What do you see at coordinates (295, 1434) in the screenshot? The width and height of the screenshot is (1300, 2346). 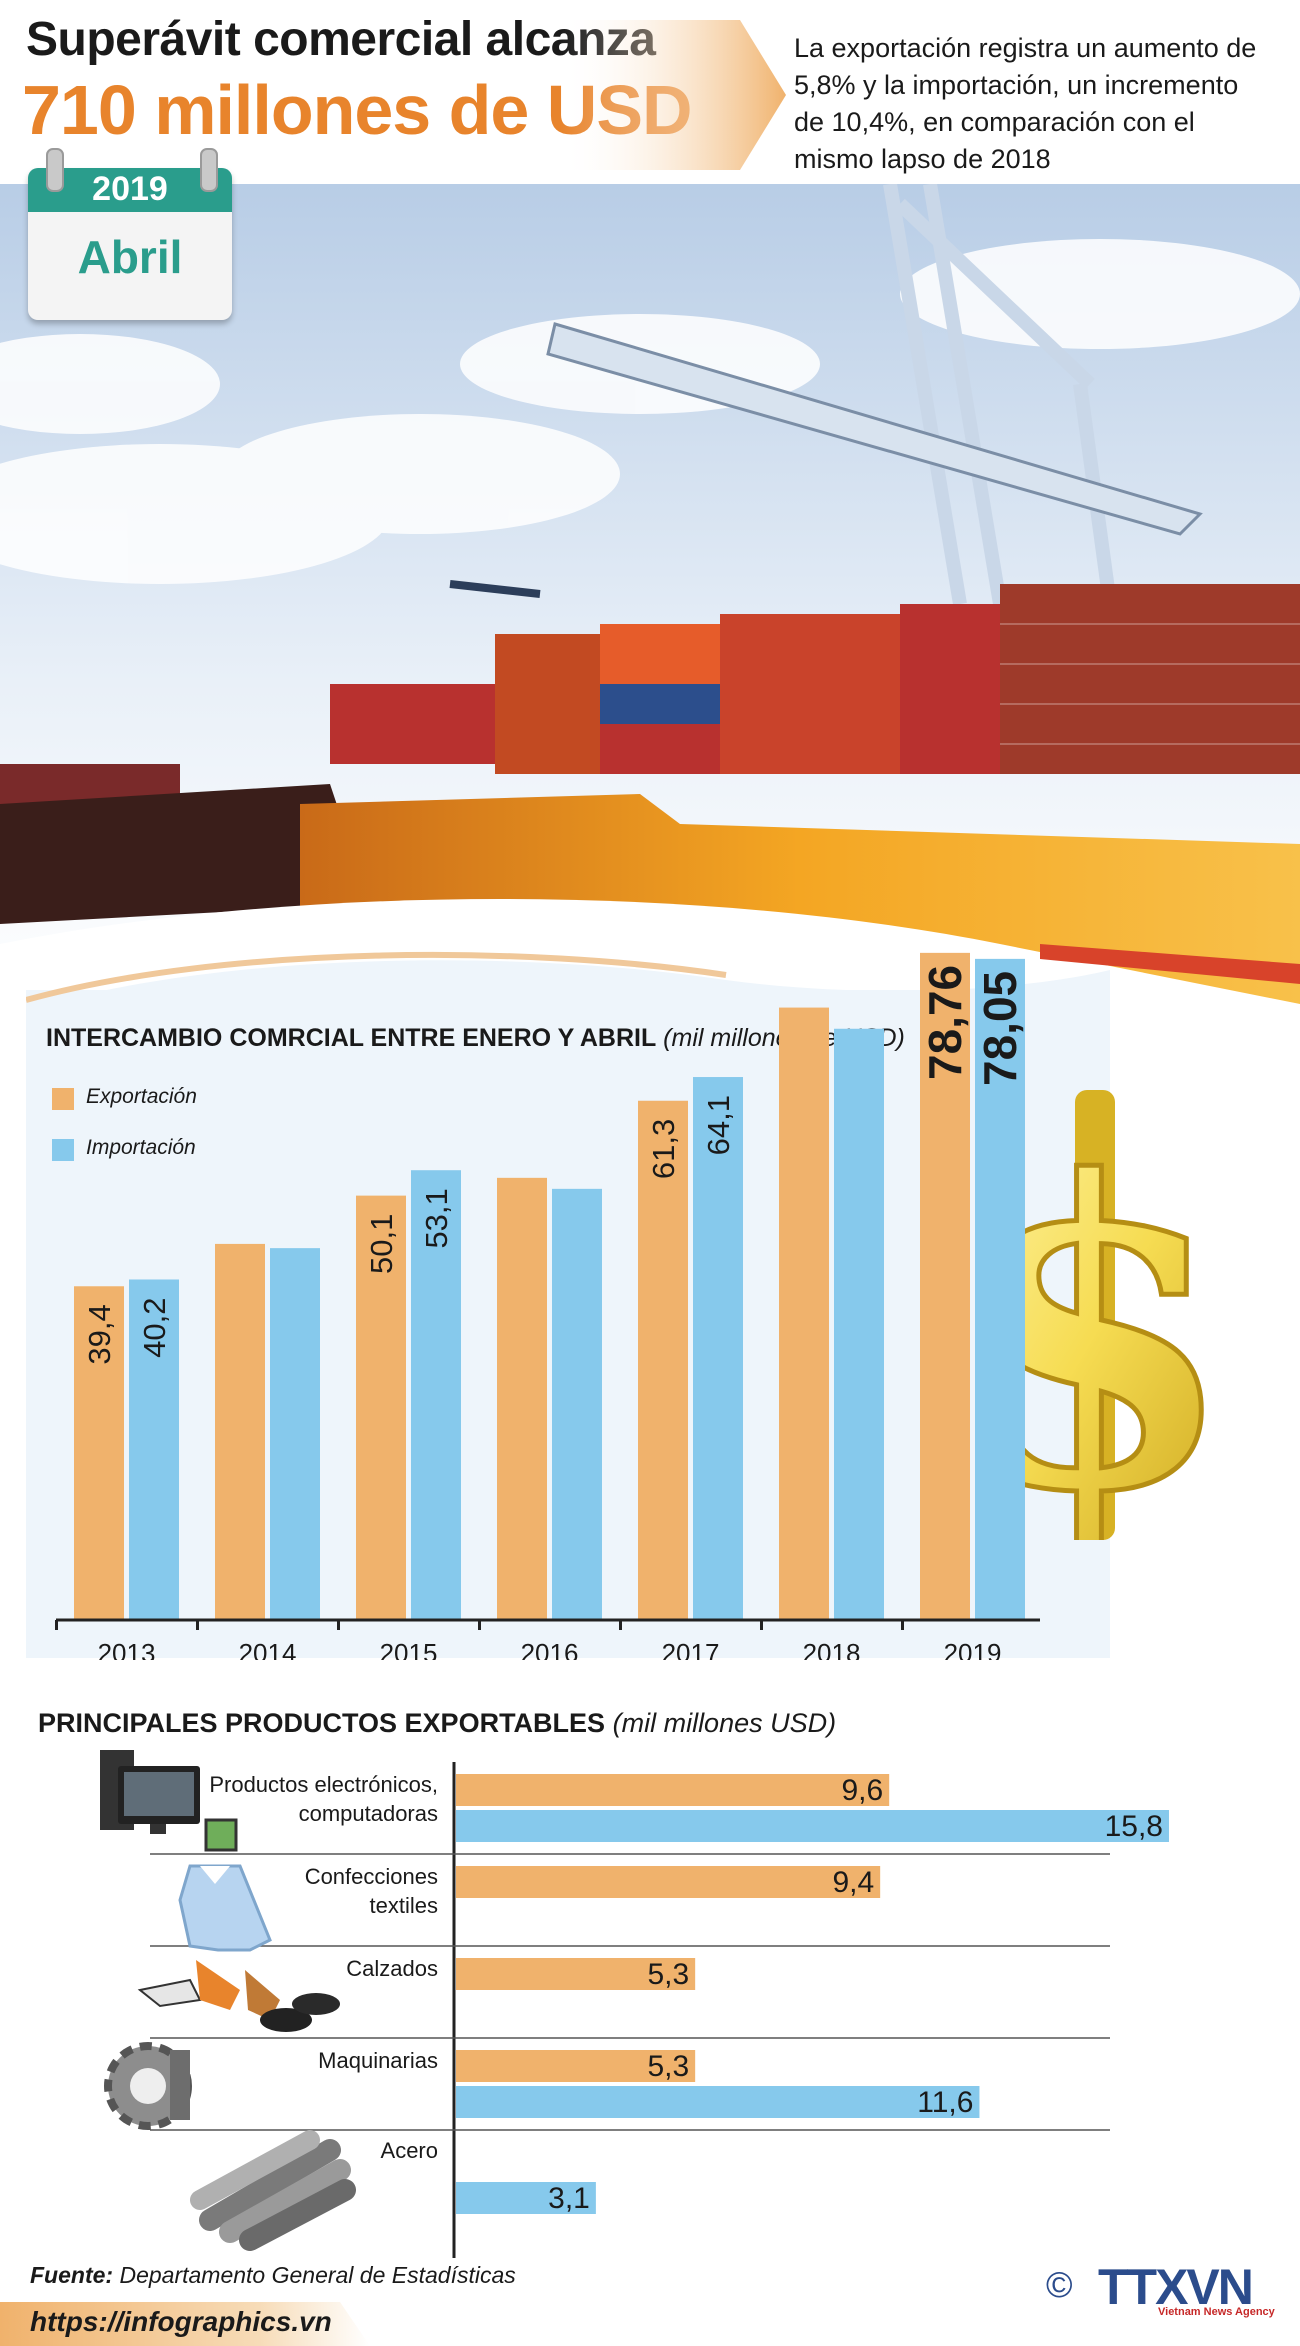 I see `bar-import-2014` at bounding box center [295, 1434].